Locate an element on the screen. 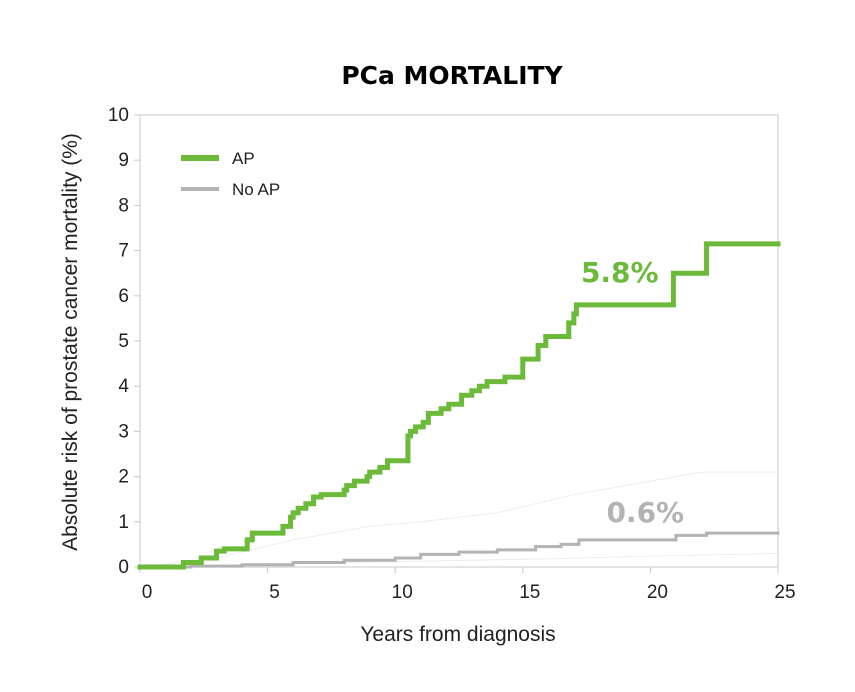 The image size is (855, 692). x-tick-label: 25 is located at coordinates (784, 592).